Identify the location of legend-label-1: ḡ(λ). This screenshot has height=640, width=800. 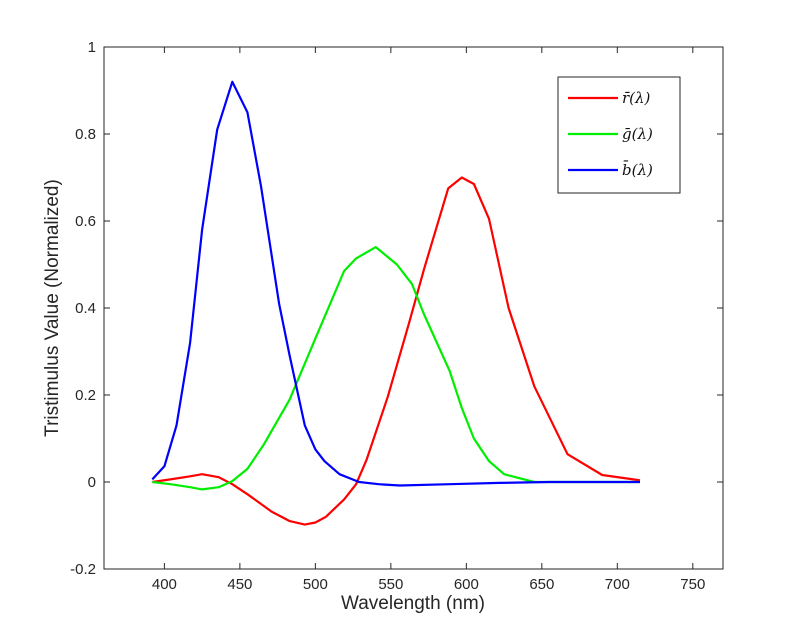
(637, 134).